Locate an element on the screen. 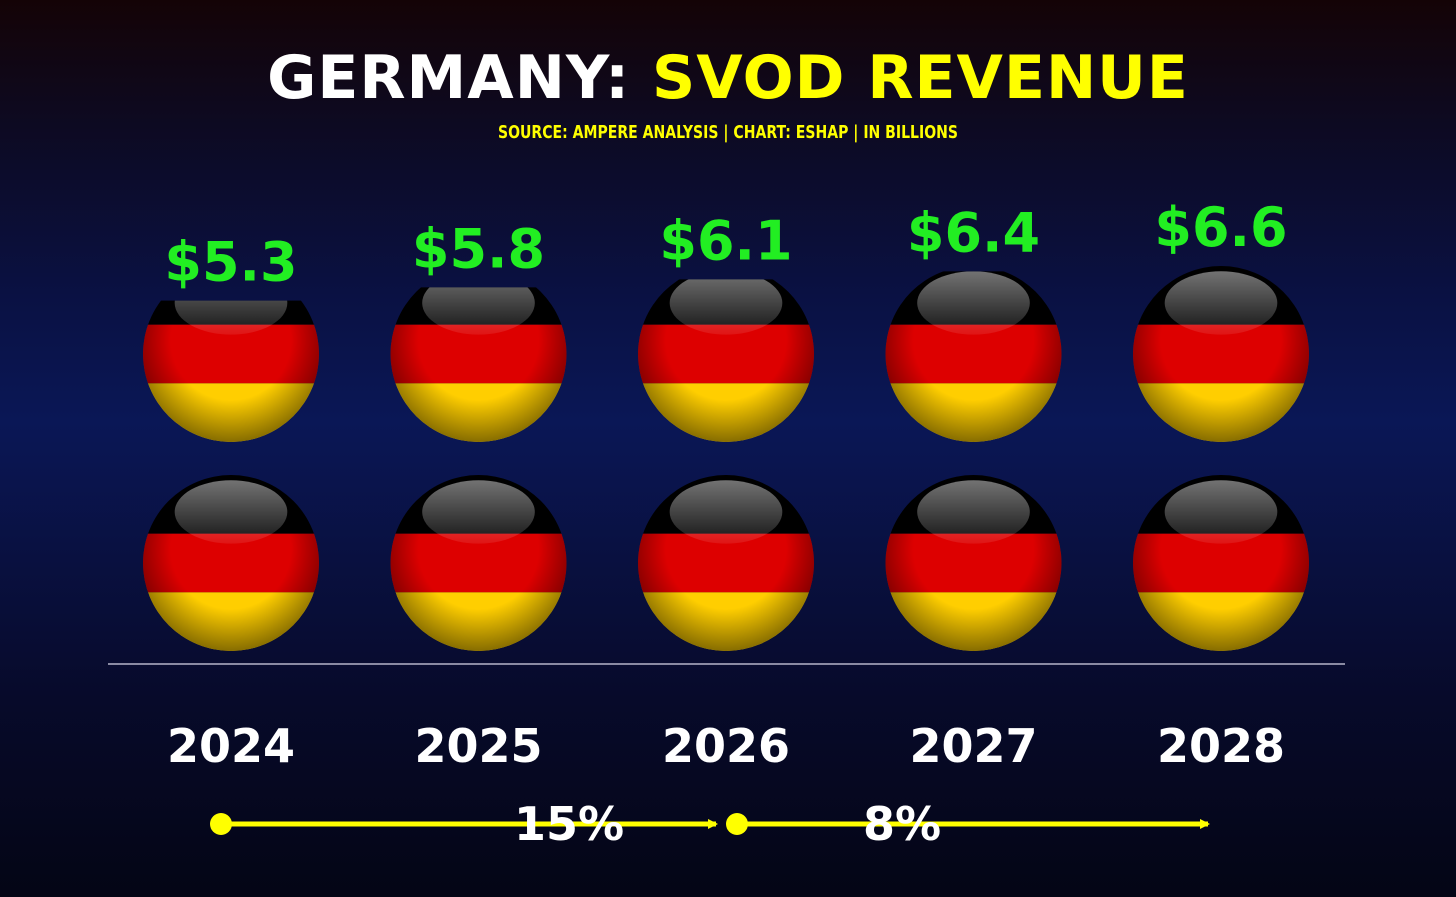  value-label-2028: $6.6 is located at coordinates (1220, 227).